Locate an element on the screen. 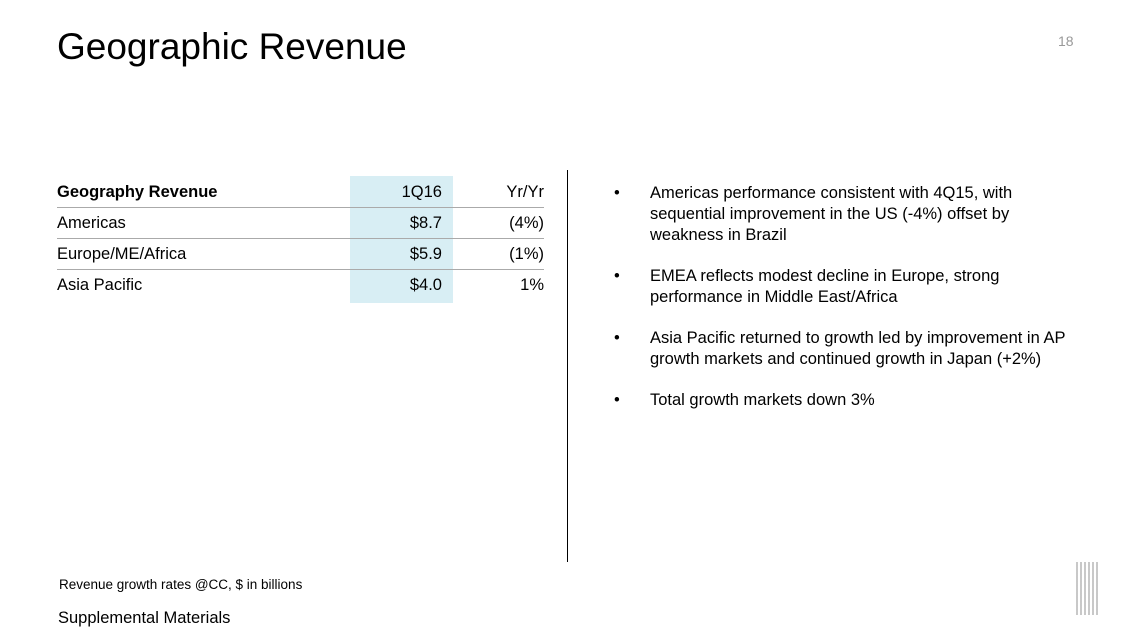 The image size is (1129, 633). row-revenue: $4.0 is located at coordinates (398, 284).